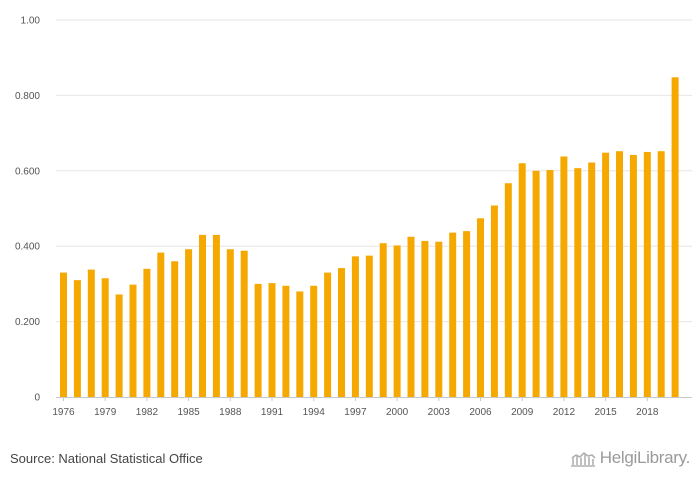  What do you see at coordinates (467, 314) in the screenshot?
I see `bar-2005` at bounding box center [467, 314].